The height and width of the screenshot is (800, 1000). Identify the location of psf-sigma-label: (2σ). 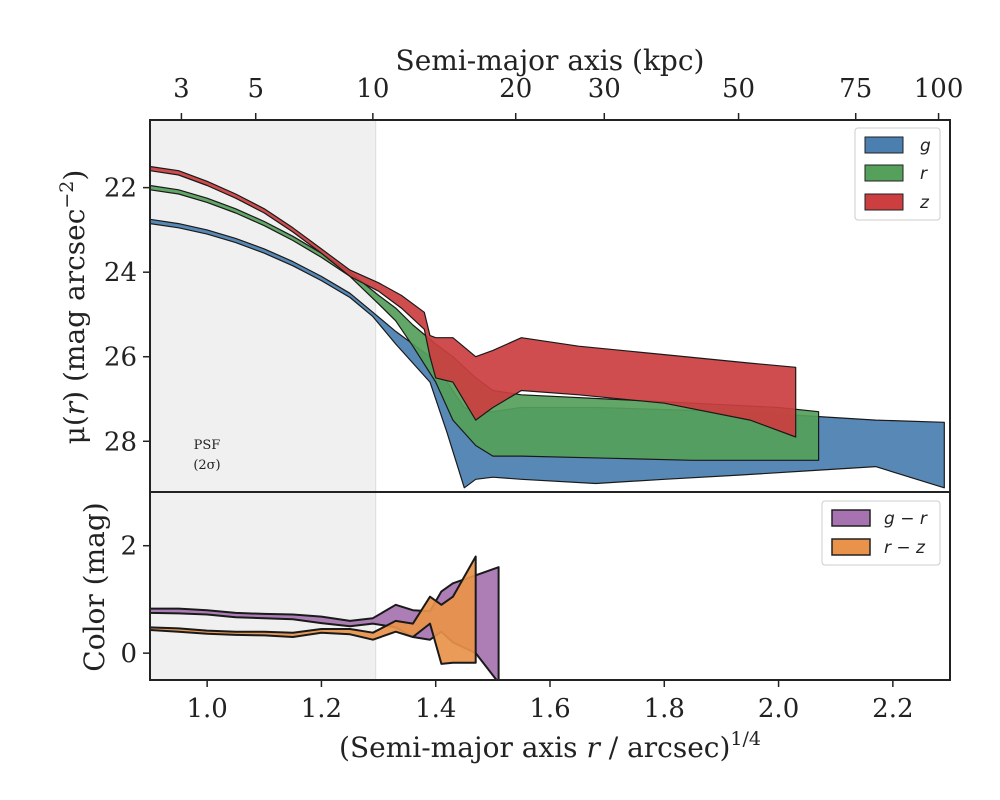
(206, 465).